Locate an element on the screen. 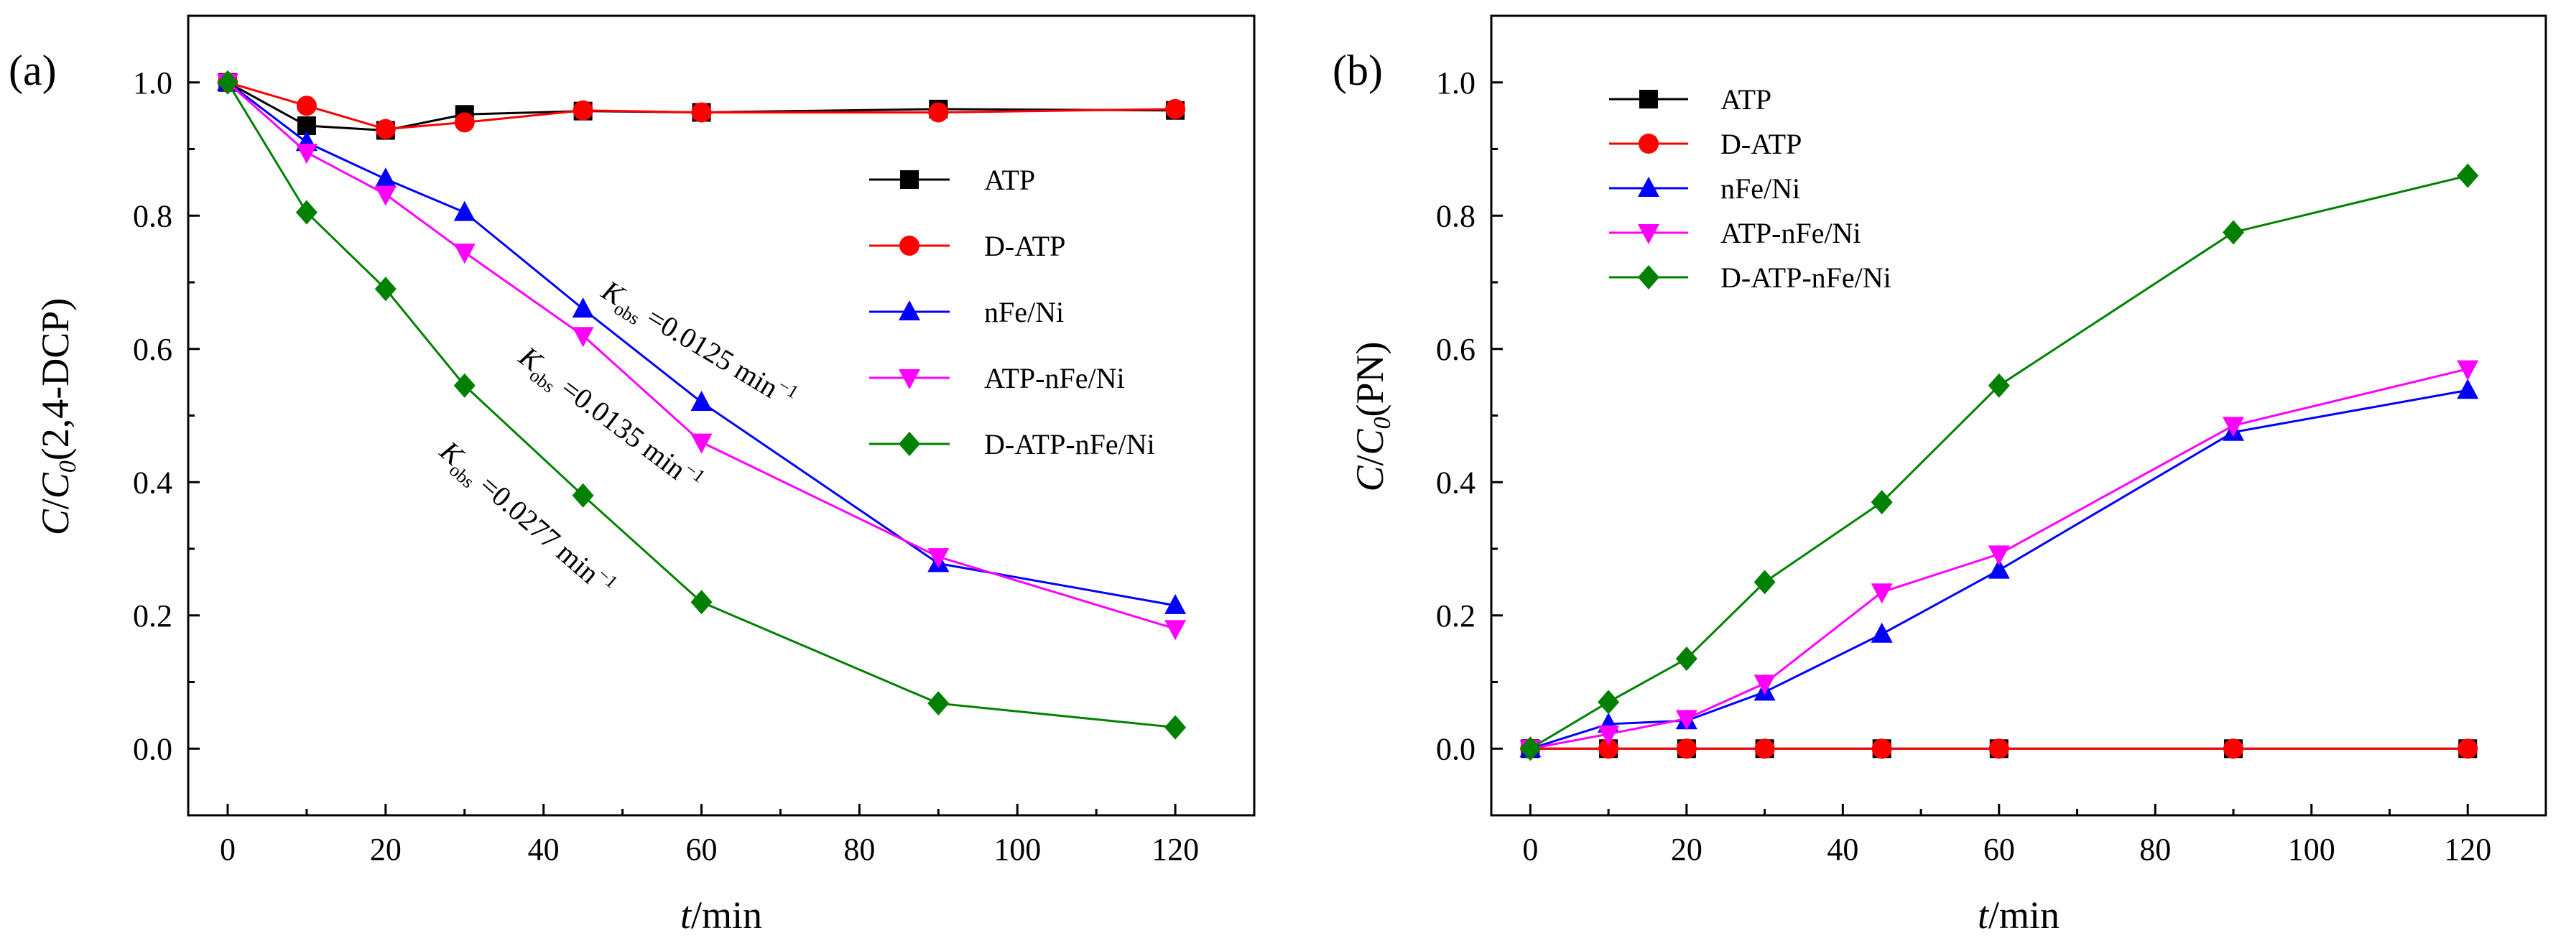 This screenshot has width=2576, height=941. rate-constant-annotation: Kobs =0.0135 min−1 is located at coordinates (610, 419).